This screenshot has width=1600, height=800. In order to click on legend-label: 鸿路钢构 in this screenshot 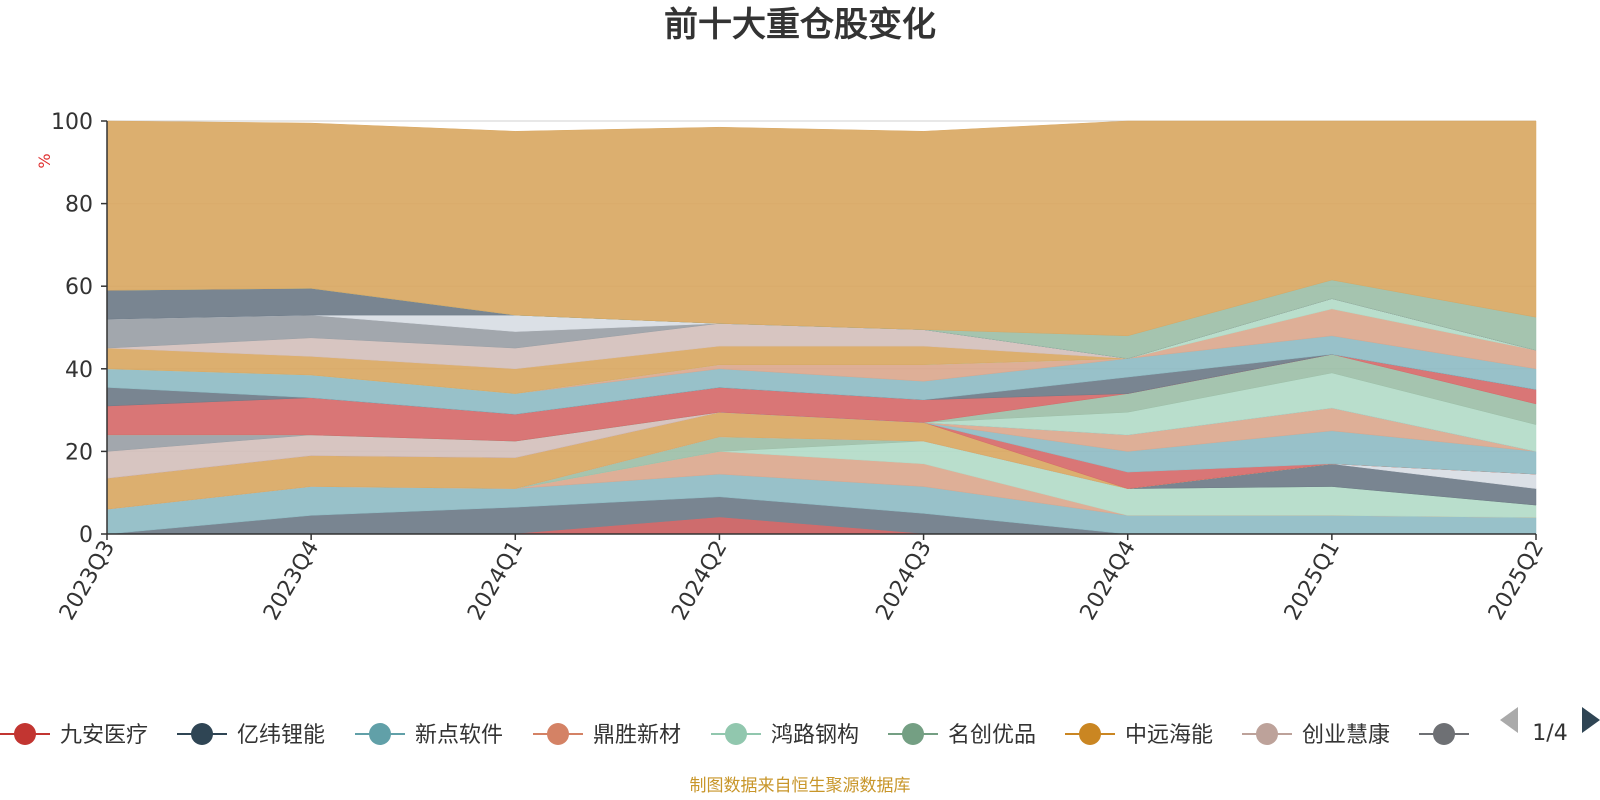, I will do `click(815, 735)`.